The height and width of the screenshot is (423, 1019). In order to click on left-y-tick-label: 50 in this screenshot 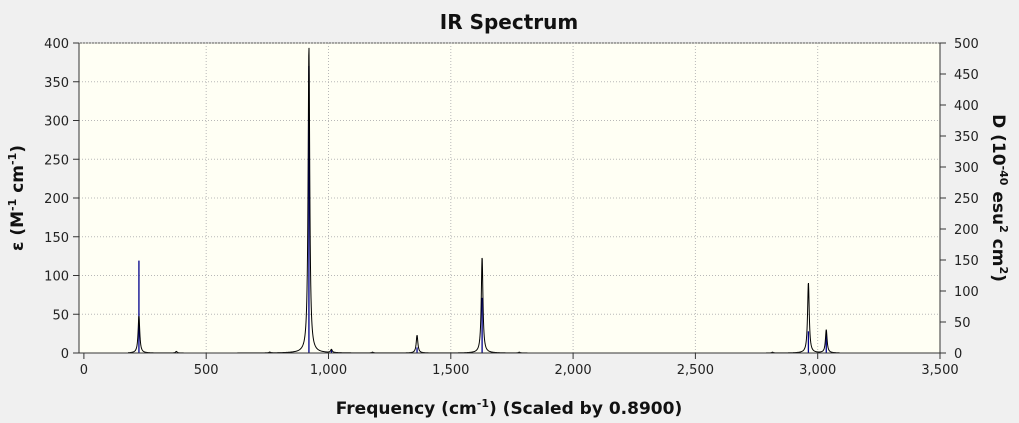, I will do `click(60, 315)`.